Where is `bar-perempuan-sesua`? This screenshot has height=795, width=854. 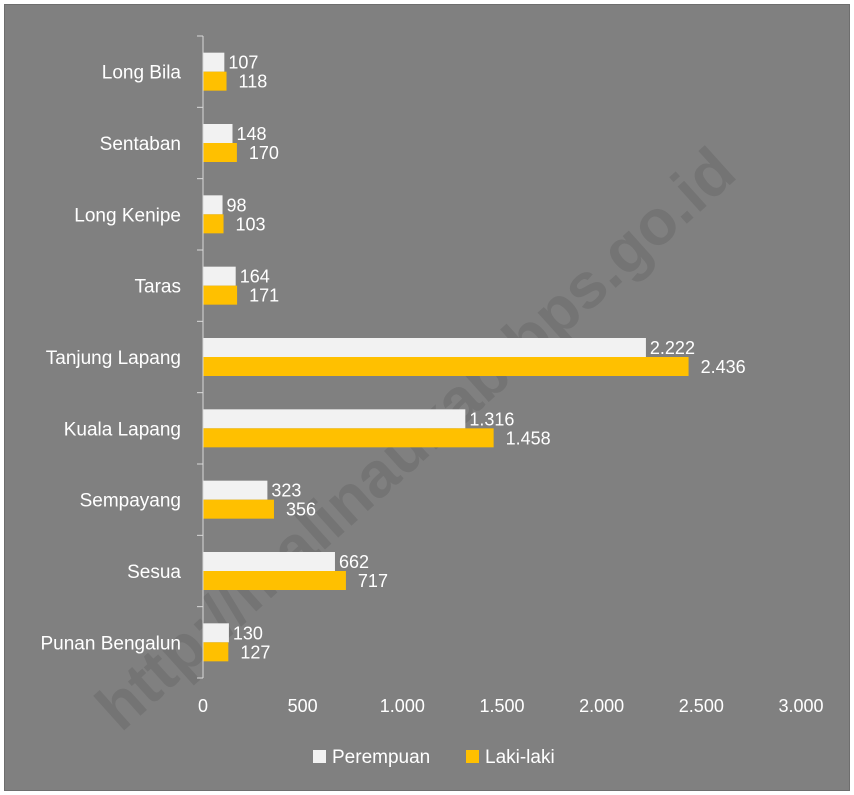 bar-perempuan-sesua is located at coordinates (269, 561).